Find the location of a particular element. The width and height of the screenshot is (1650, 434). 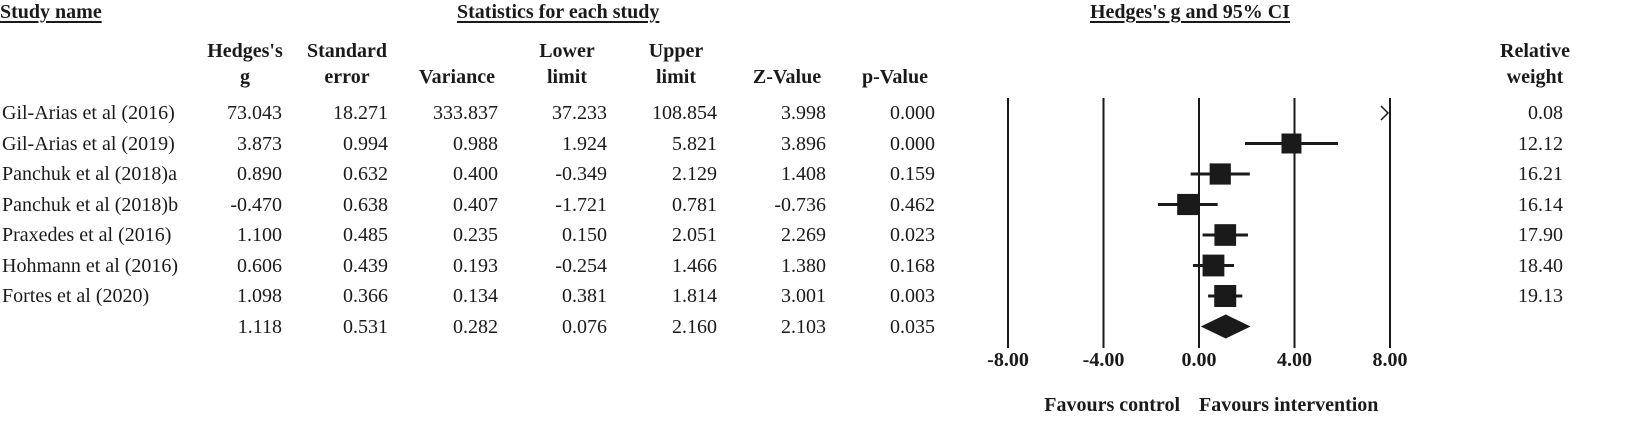

relative-weight-cell: 19.13 is located at coordinates (1540, 296).